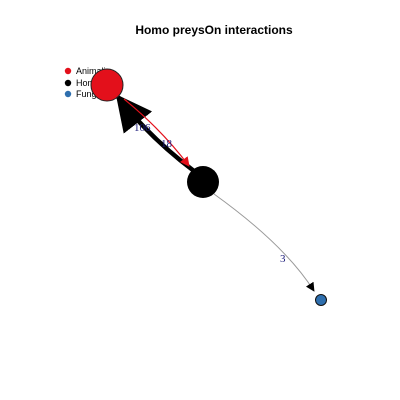 The width and height of the screenshot is (400, 400). What do you see at coordinates (214, 30) in the screenshot?
I see `chart-title: Homo preysOn interactions` at bounding box center [214, 30].